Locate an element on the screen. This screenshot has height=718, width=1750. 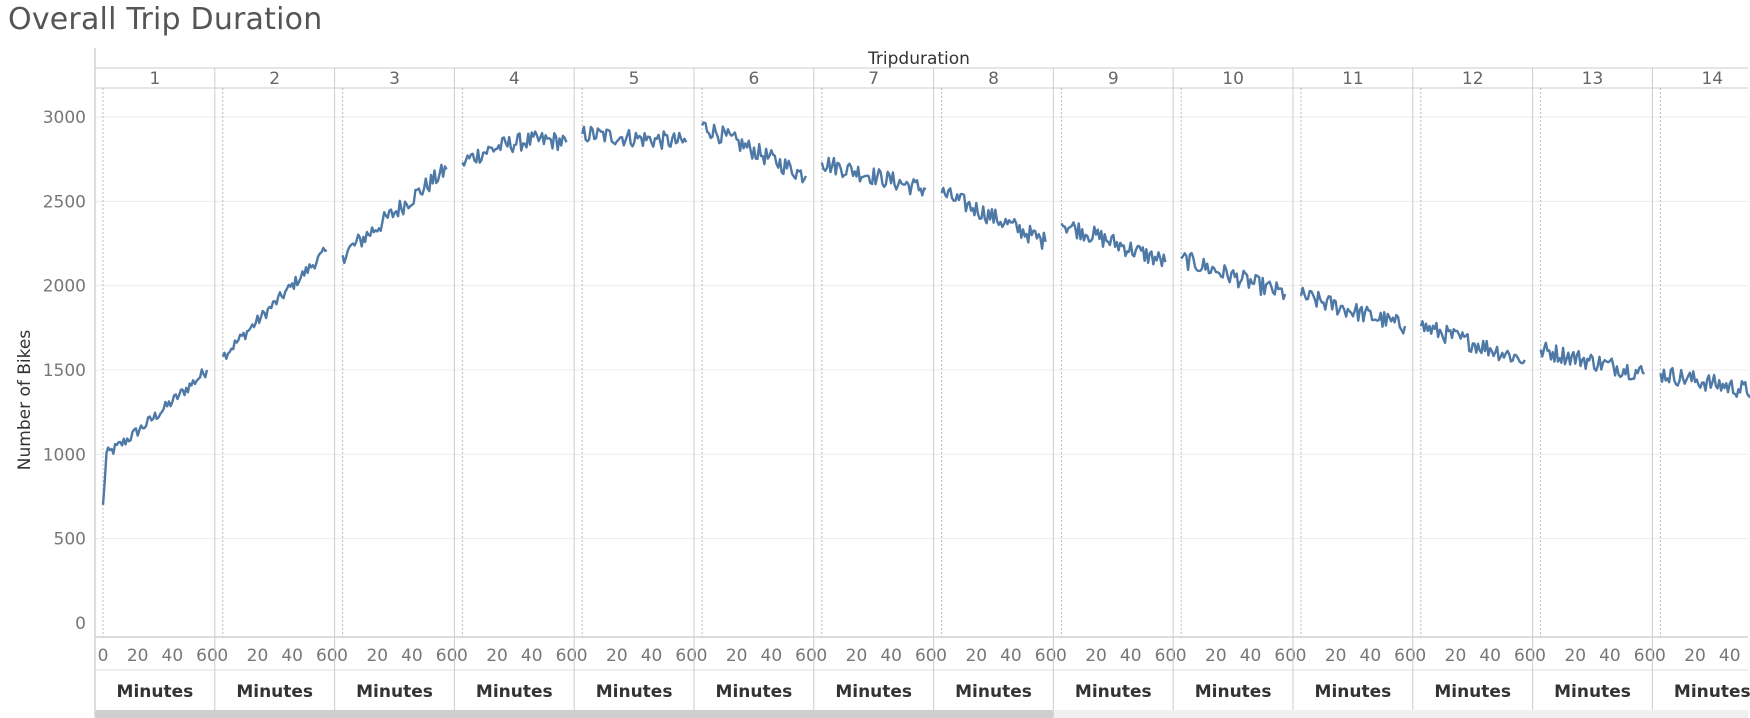
y-tick-label: 1000 is located at coordinates (64, 455).